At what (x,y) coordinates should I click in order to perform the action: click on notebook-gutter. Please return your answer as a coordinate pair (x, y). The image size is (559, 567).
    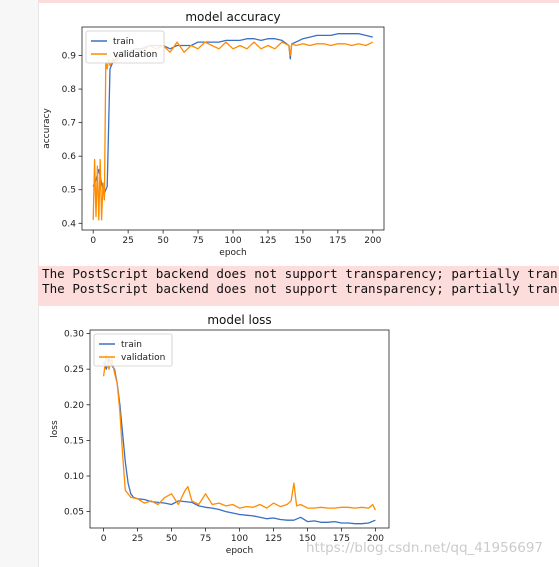
    Looking at the image, I should click on (19, 283).